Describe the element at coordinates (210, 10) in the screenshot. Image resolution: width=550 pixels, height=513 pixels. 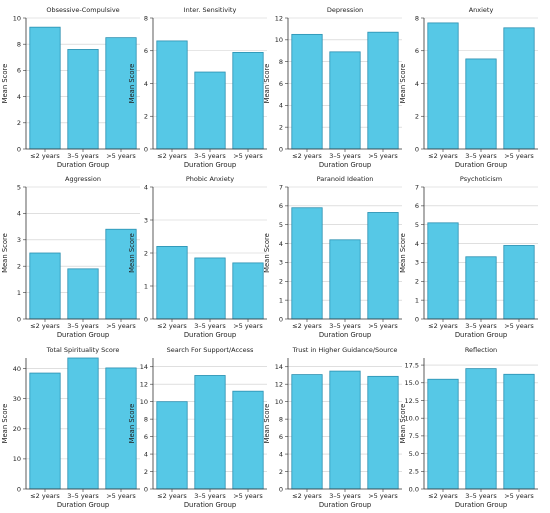
I see `chart-title: Inter. Sensitivity` at that location.